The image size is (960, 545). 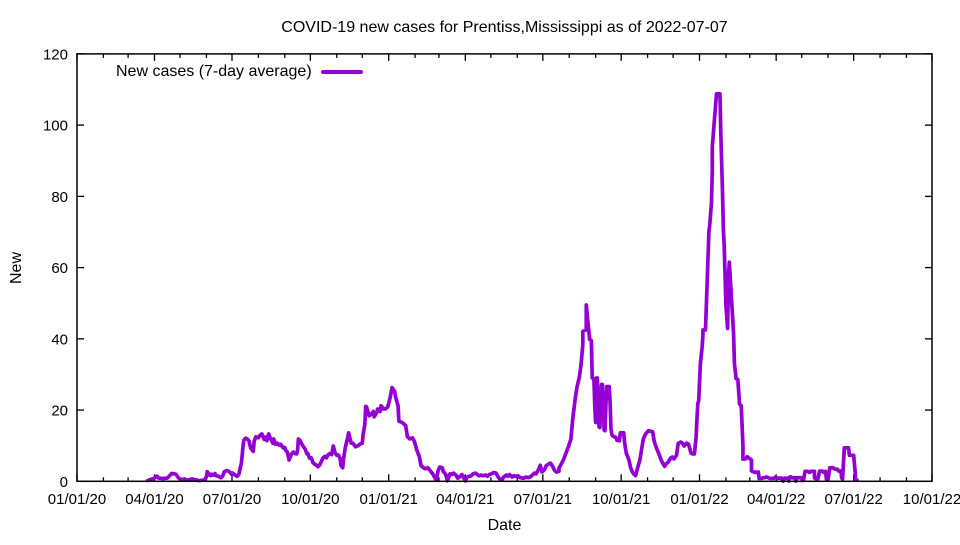 I want to click on x-tick-label: 04/01/22, so click(x=776, y=499).